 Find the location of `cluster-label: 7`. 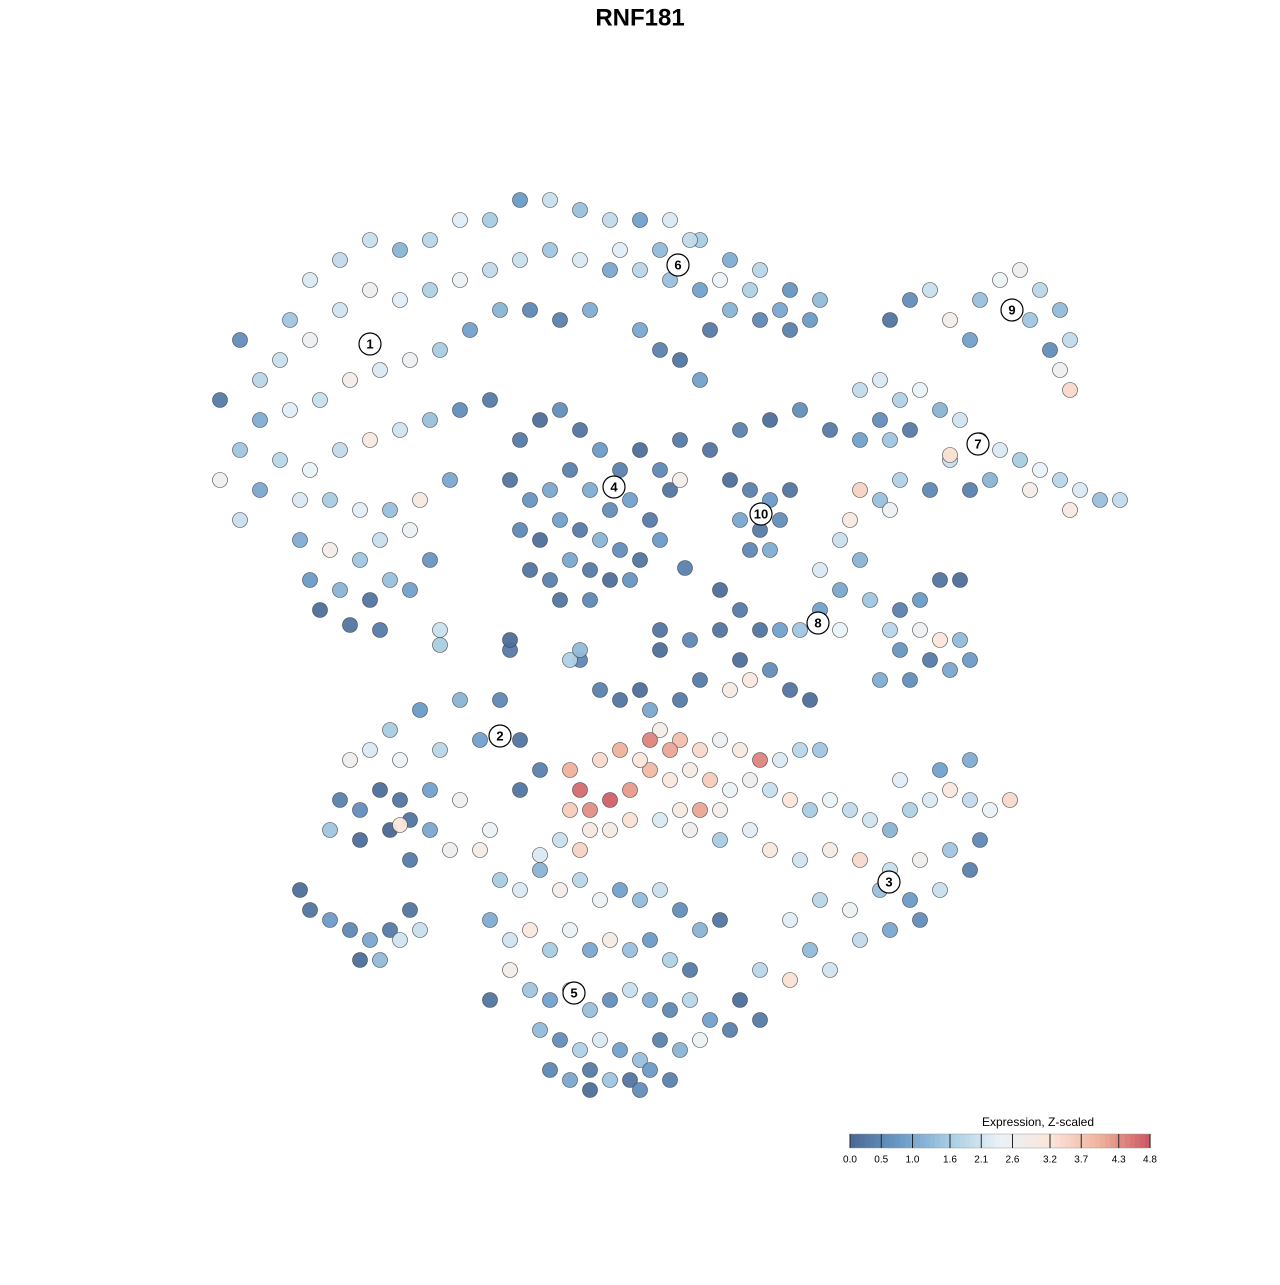

cluster-label: 7 is located at coordinates (977, 443).